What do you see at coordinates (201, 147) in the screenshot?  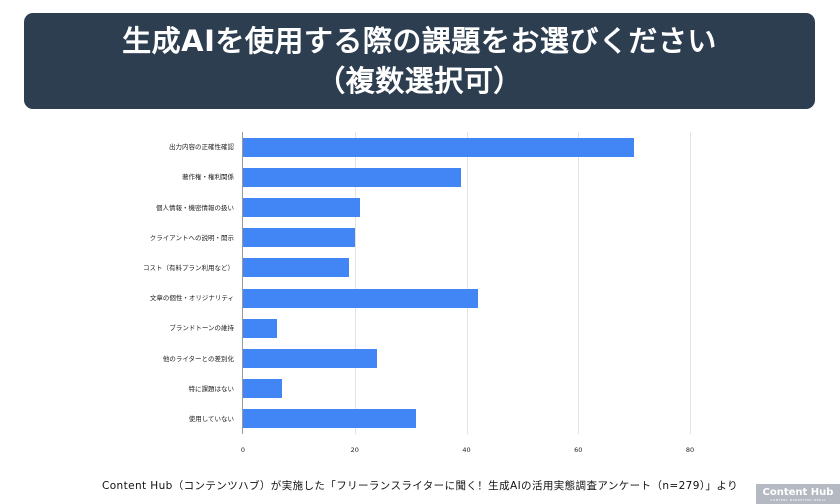 I see `category-label: 出力内容の正確性確認` at bounding box center [201, 147].